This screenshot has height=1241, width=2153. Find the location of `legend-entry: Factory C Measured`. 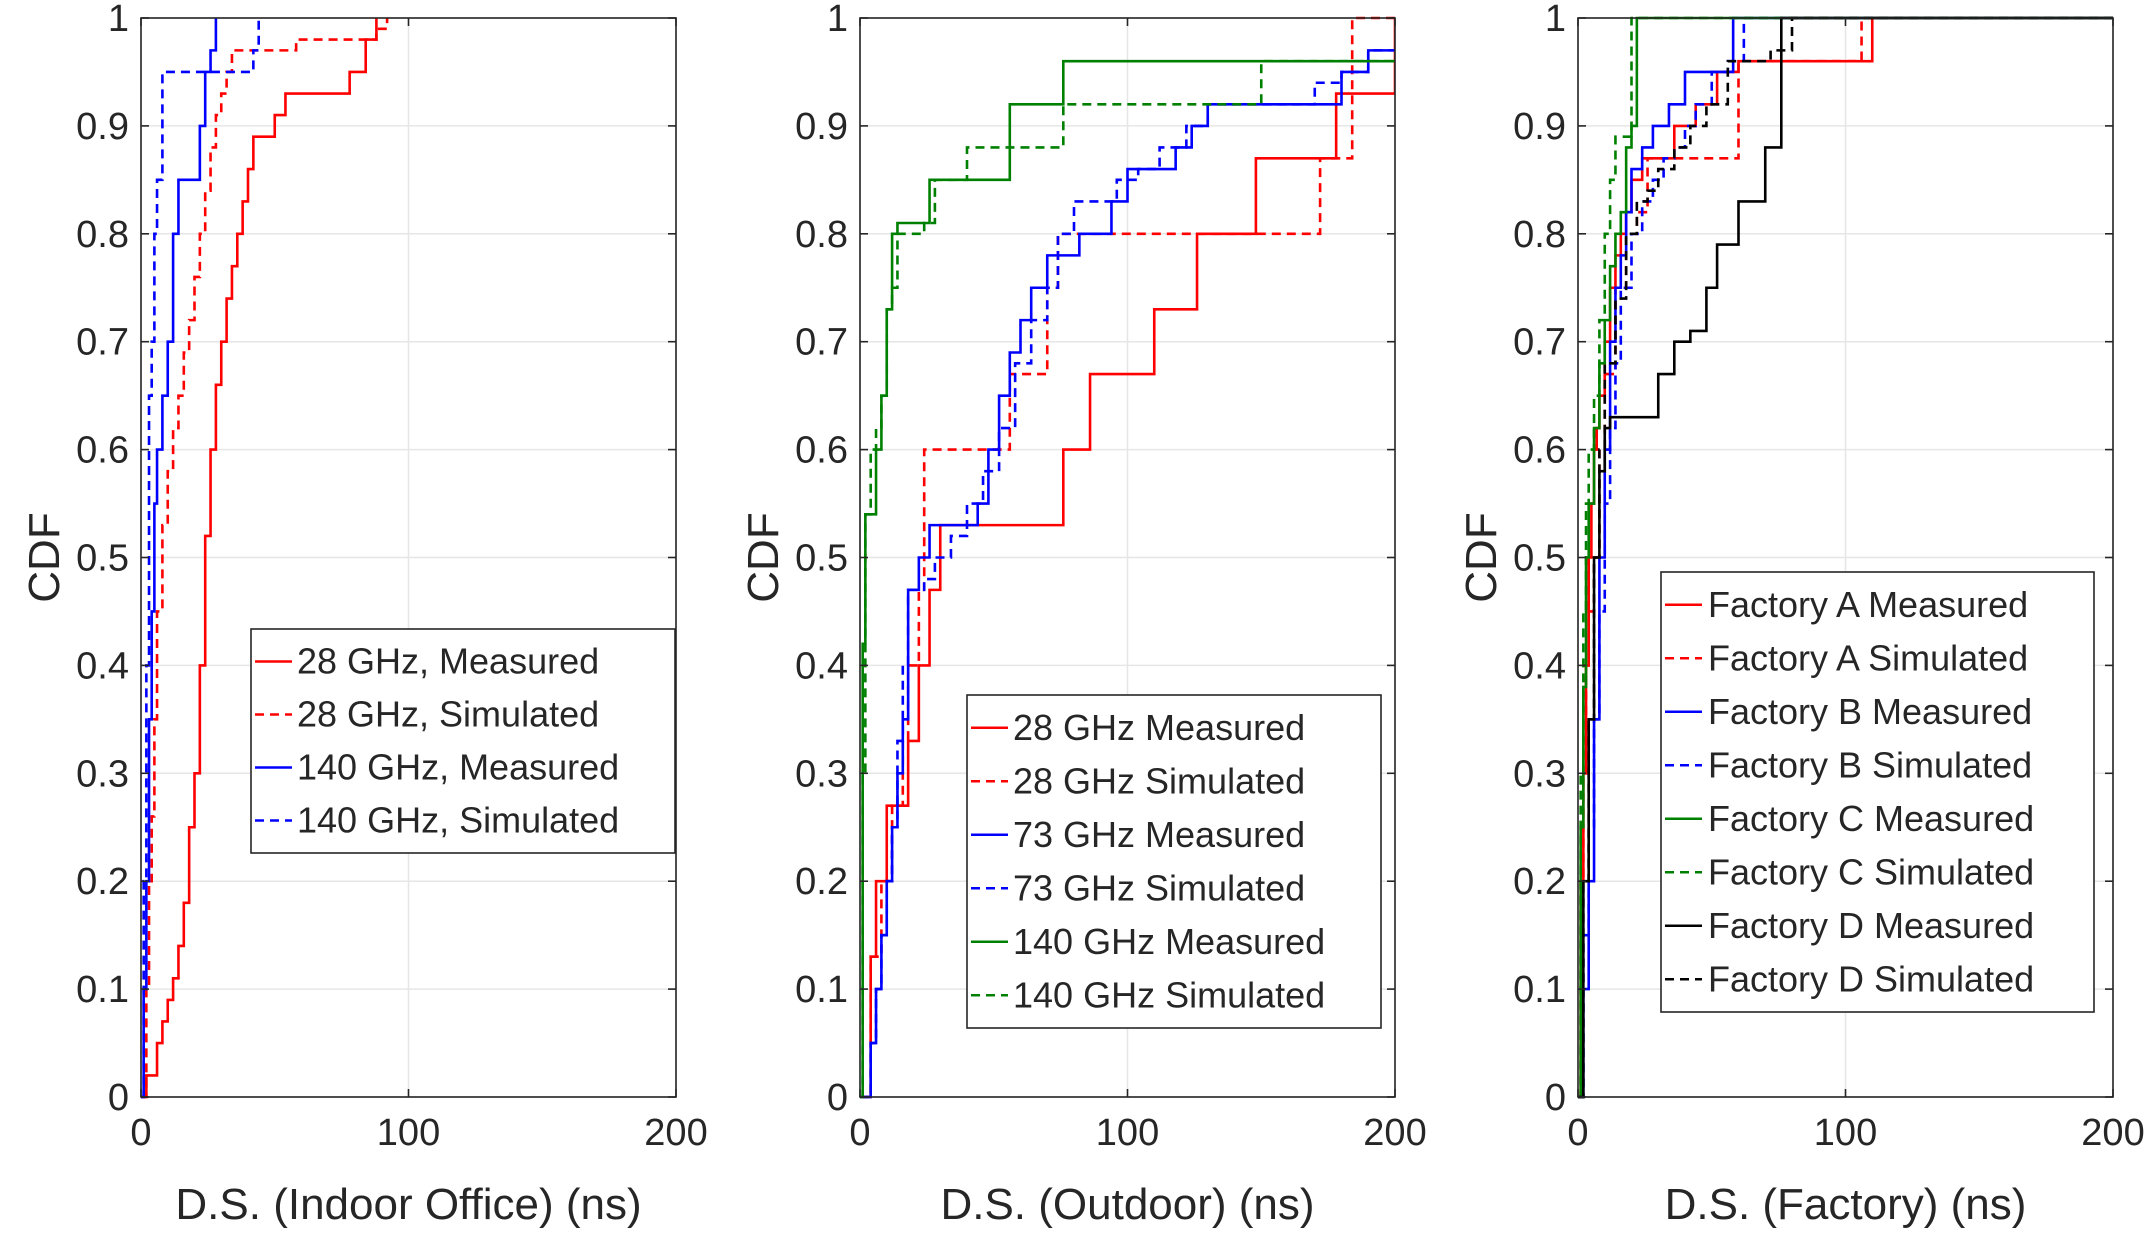

legend-entry: Factory C Measured is located at coordinates (1871, 818).